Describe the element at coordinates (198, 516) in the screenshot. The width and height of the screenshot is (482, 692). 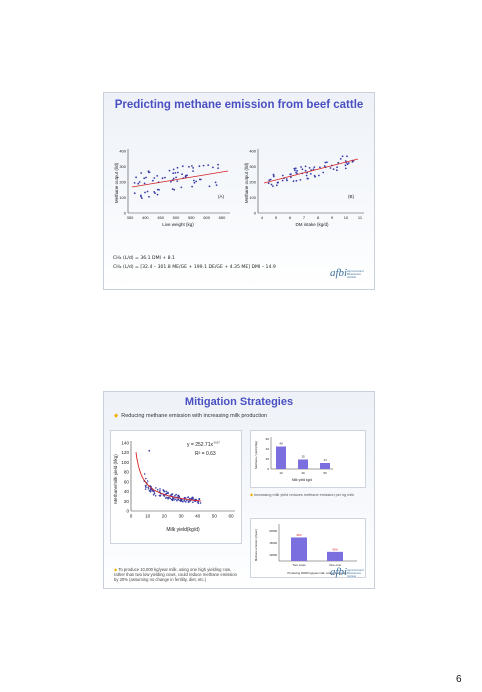
I see `main-xtick: 40` at that location.